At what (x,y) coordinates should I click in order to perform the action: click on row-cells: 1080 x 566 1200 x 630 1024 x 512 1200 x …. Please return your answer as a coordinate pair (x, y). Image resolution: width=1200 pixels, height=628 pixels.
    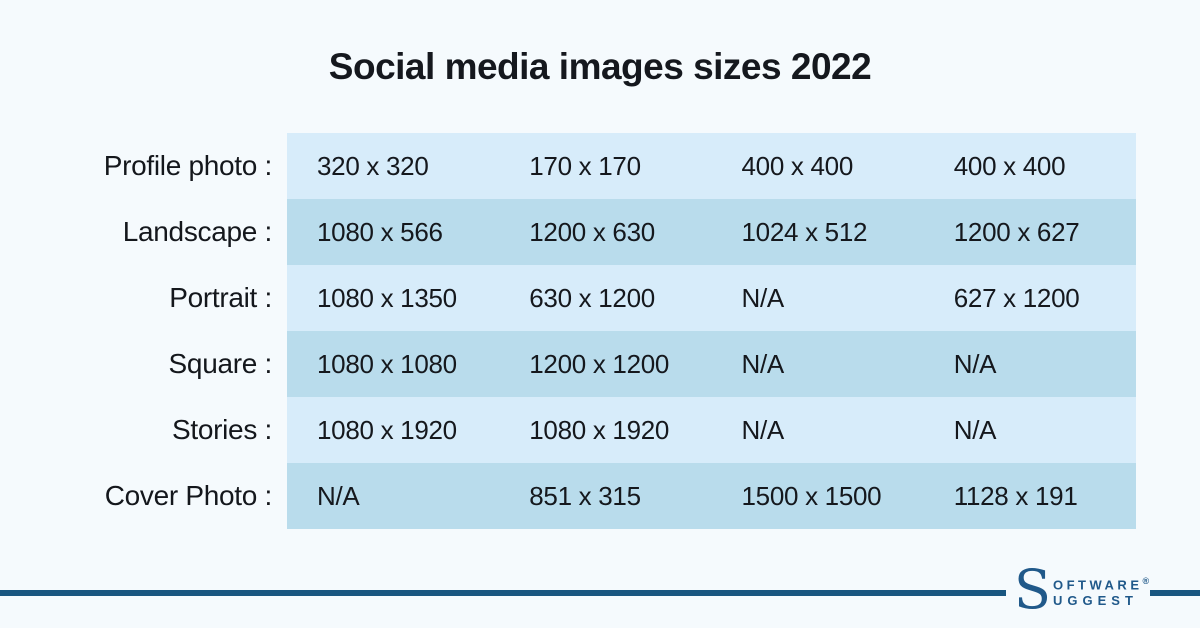
    Looking at the image, I should click on (711, 232).